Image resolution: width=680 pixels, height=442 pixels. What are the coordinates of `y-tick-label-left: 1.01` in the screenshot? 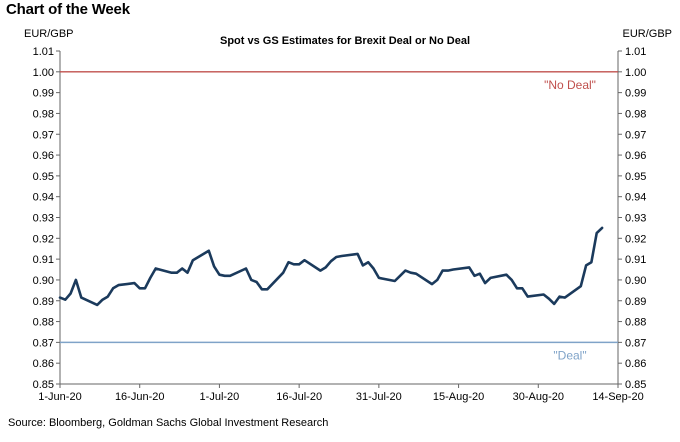 It's located at (43, 52).